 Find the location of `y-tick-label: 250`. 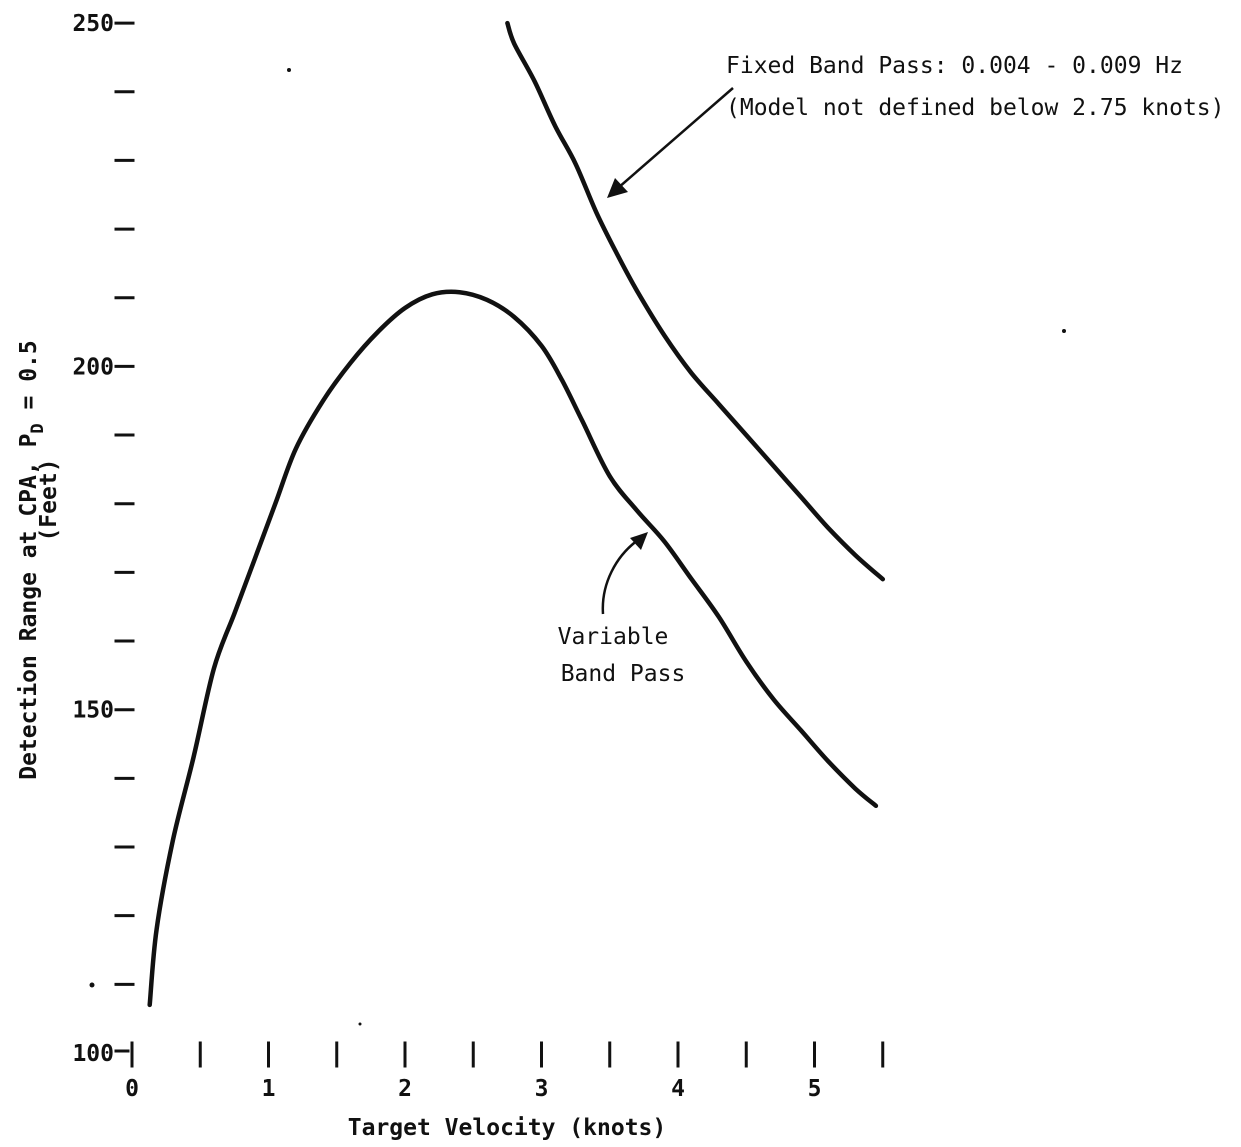

y-tick-label: 250 is located at coordinates (93, 24).